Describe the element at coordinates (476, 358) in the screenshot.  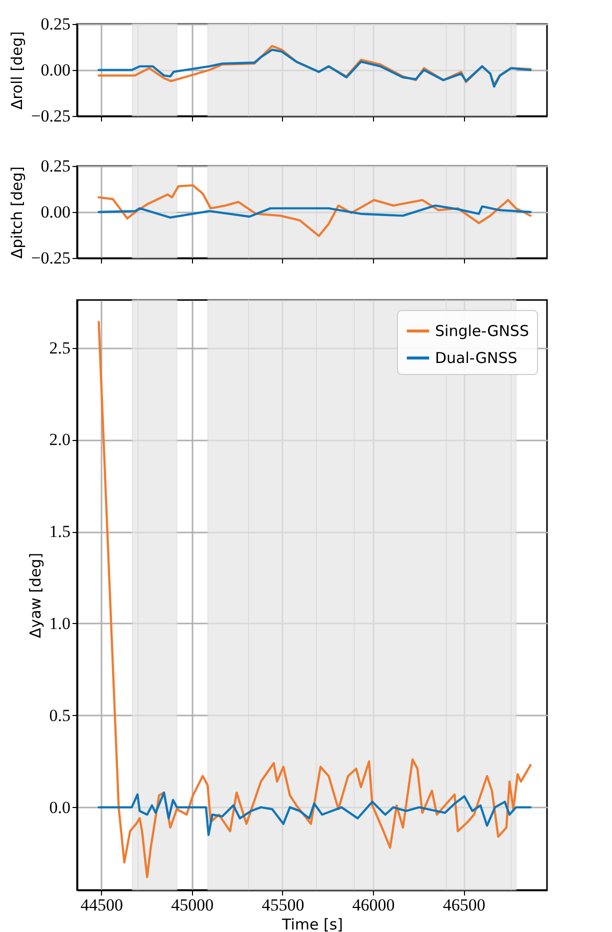
I see `legend-label: Dual-GNSS` at that location.